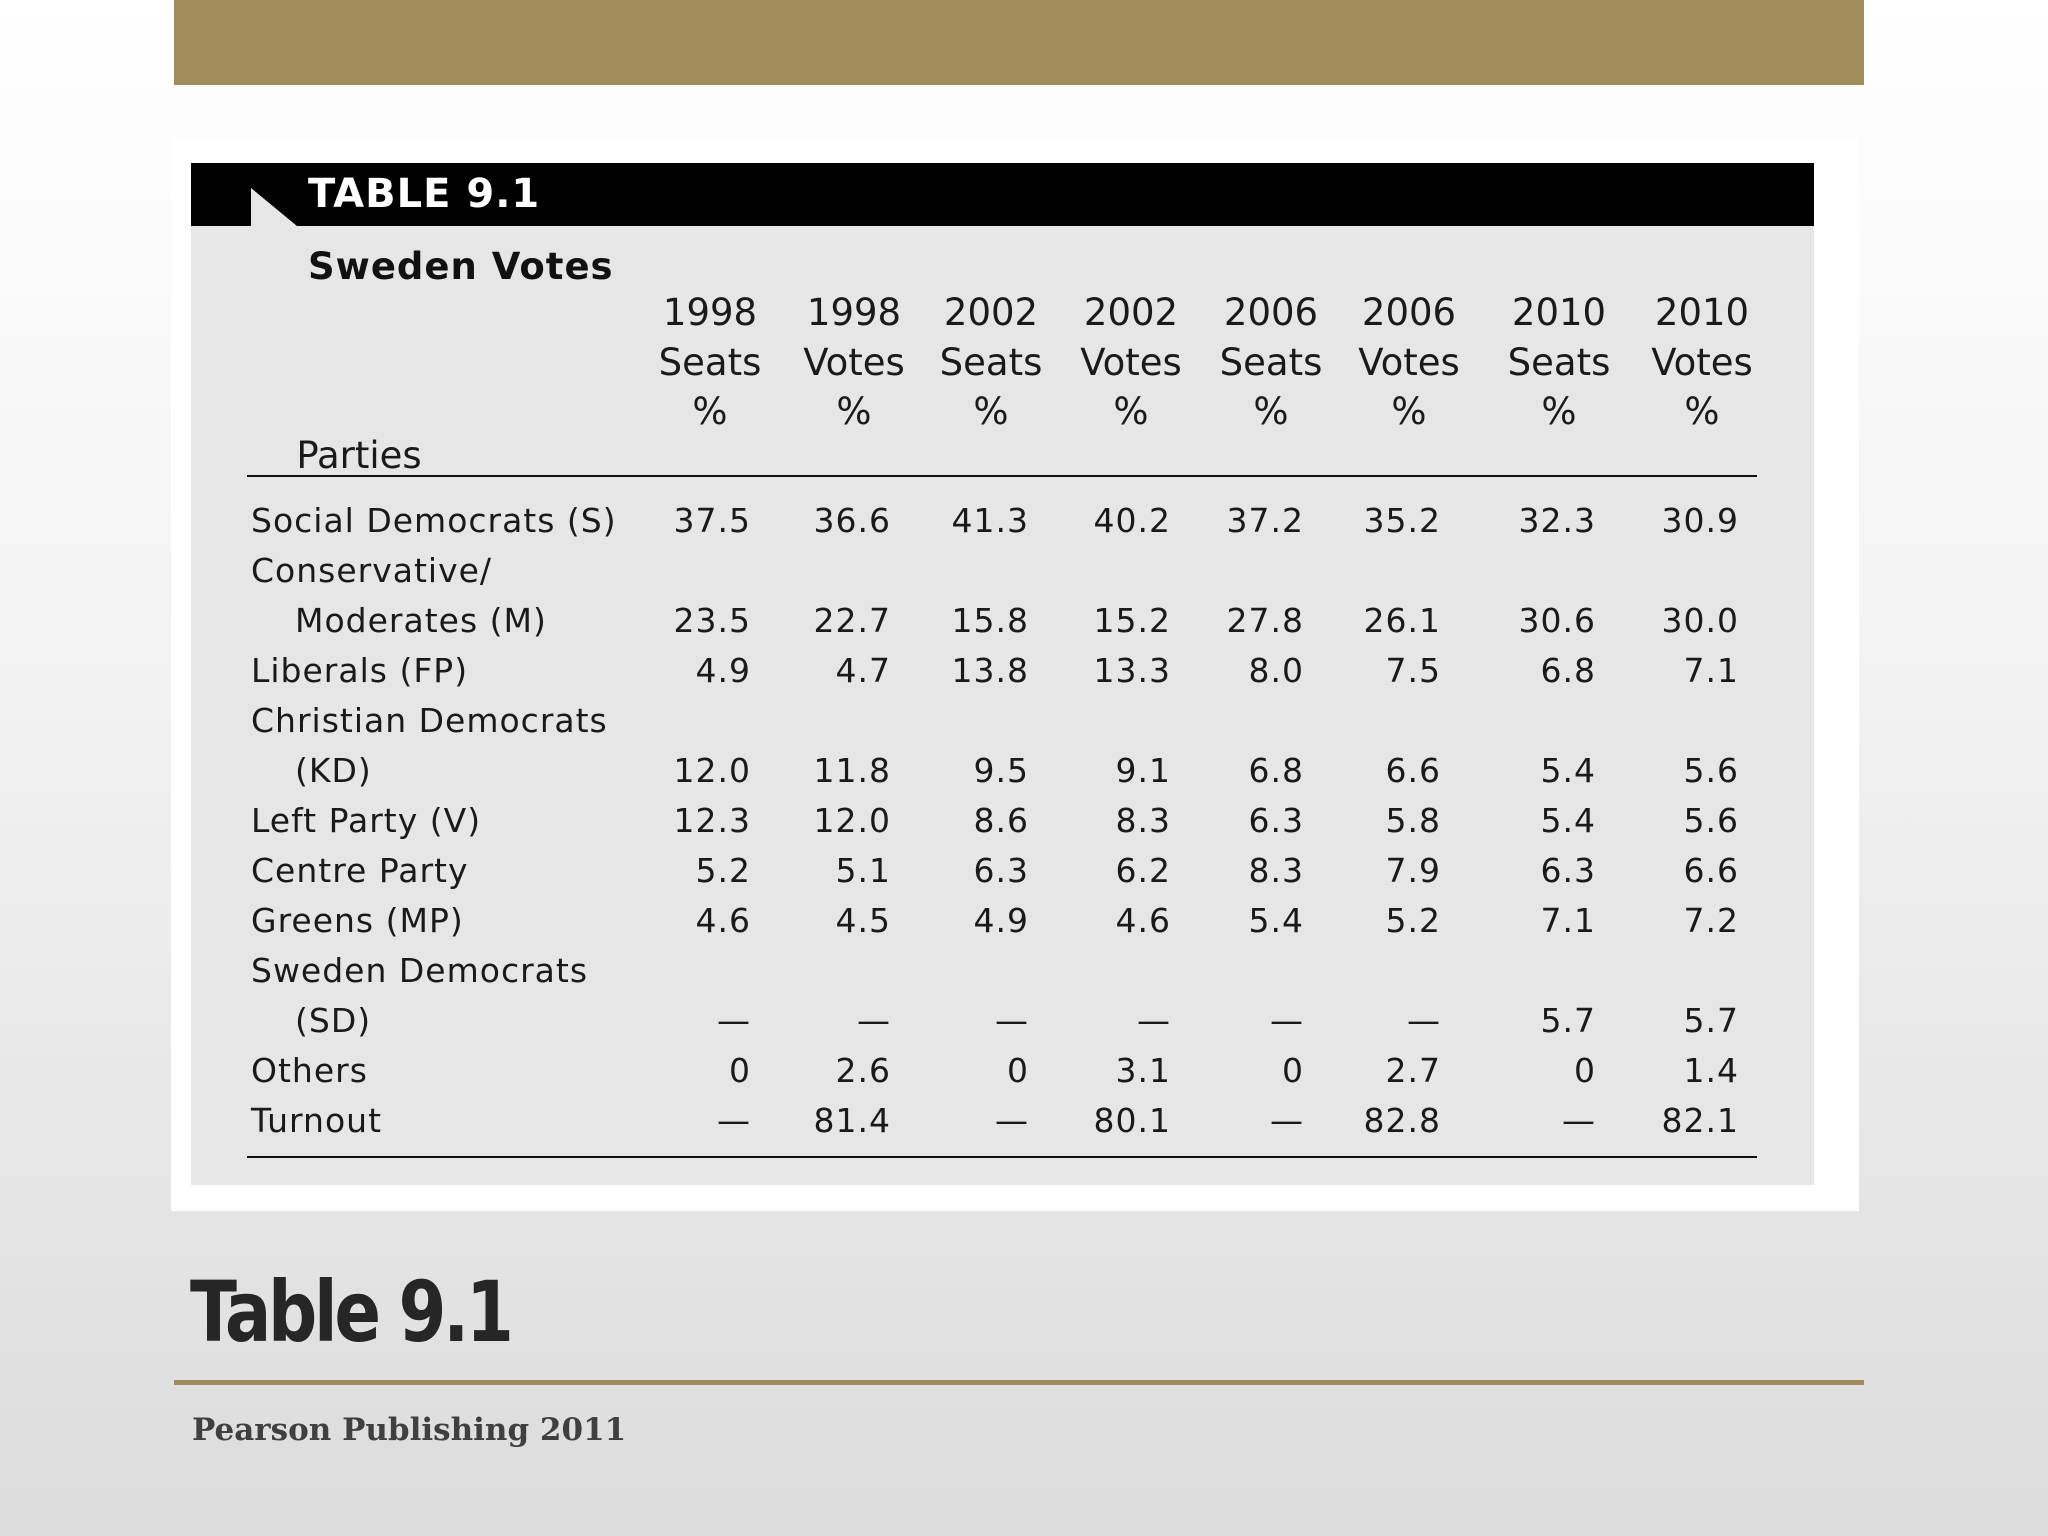 The width and height of the screenshot is (2048, 1536). What do you see at coordinates (1143, 870) in the screenshot?
I see `table-cell: 6.2` at bounding box center [1143, 870].